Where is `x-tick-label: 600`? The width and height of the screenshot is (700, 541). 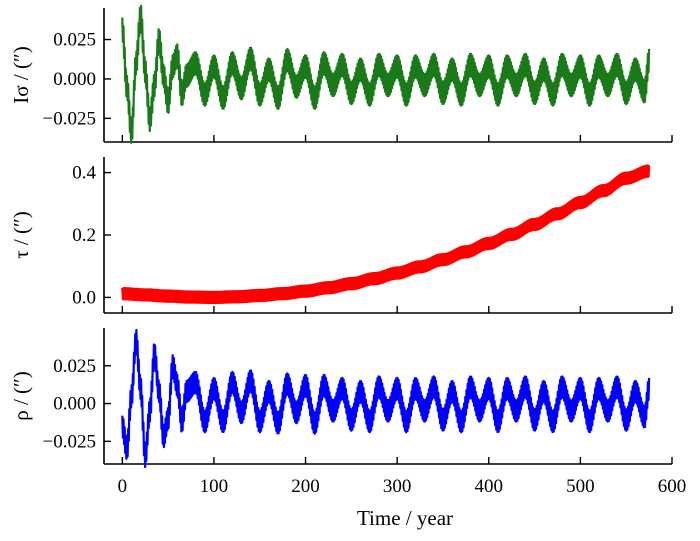
x-tick-label: 600 is located at coordinates (672, 486).